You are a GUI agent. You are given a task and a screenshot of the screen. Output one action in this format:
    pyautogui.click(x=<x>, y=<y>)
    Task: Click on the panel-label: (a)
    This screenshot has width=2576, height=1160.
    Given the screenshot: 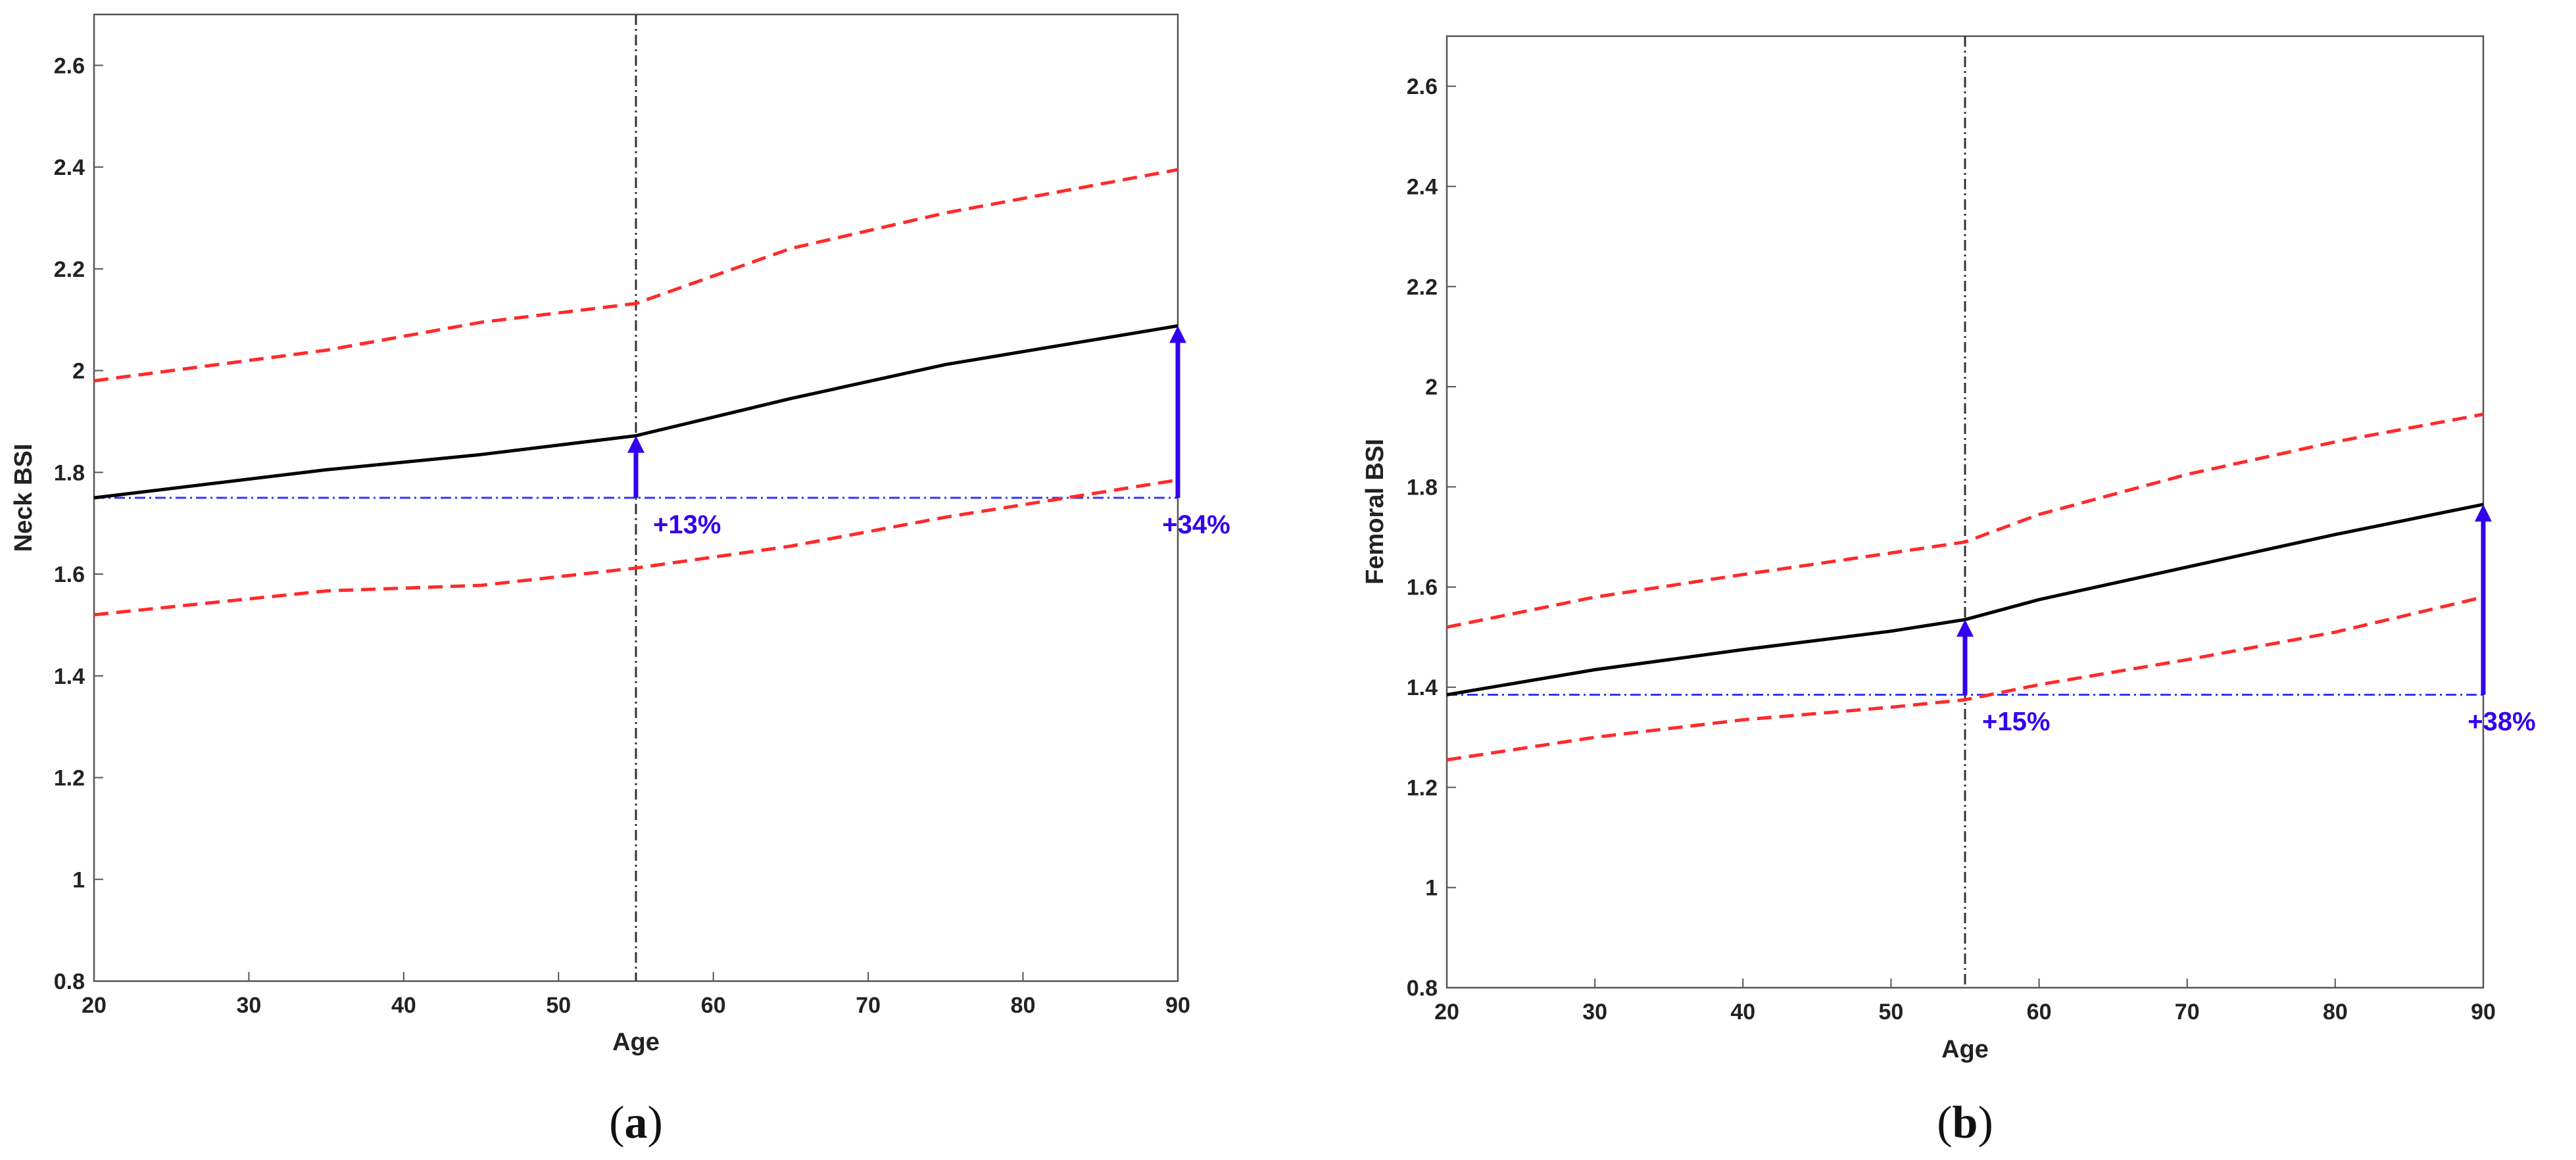 What is the action you would take?
    pyautogui.click(x=636, y=1123)
    